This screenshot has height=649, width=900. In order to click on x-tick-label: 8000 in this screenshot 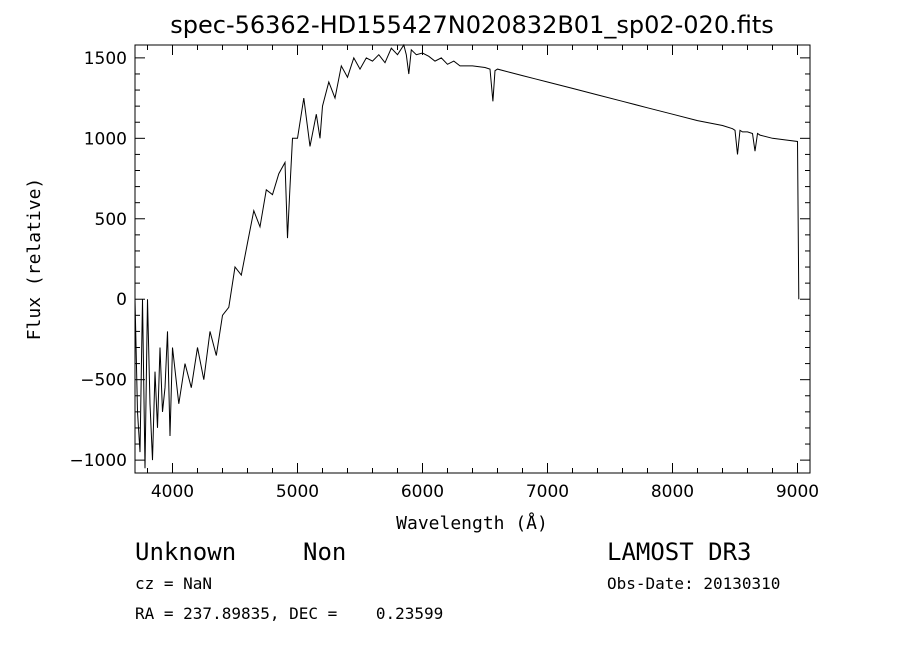, I will do `click(672, 492)`.